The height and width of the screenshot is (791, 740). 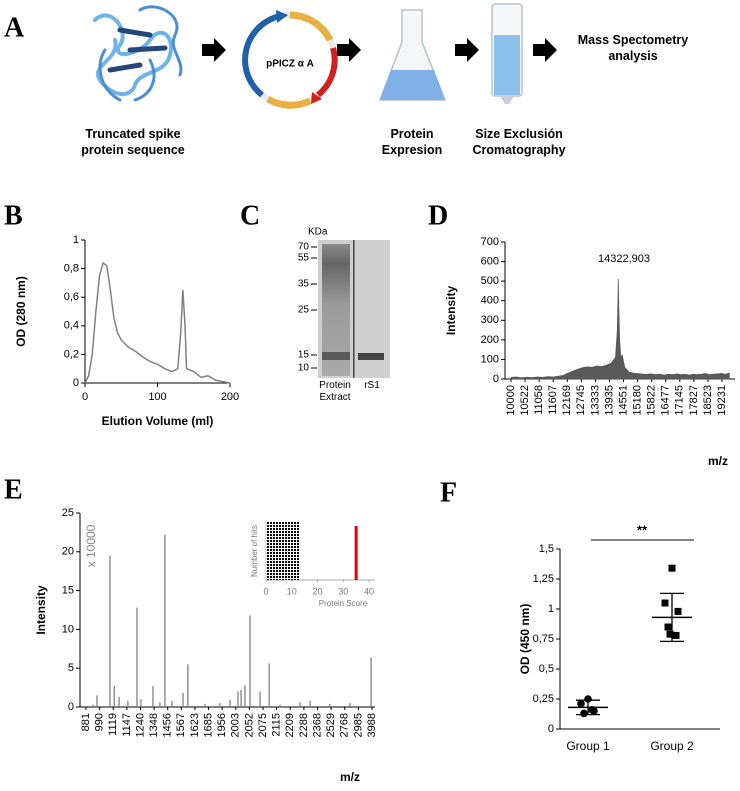 I want to click on x-tick-label: 40, so click(x=369, y=591).